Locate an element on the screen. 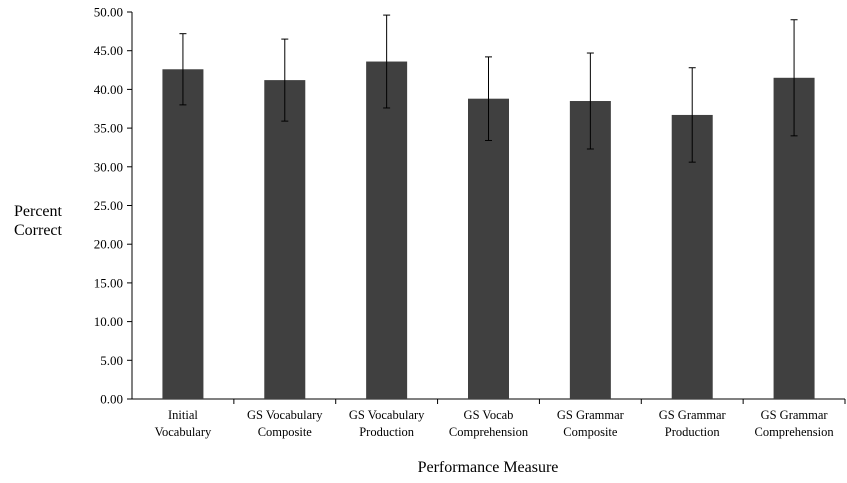  x-axis-title: Performance Measure is located at coordinates (488, 467).